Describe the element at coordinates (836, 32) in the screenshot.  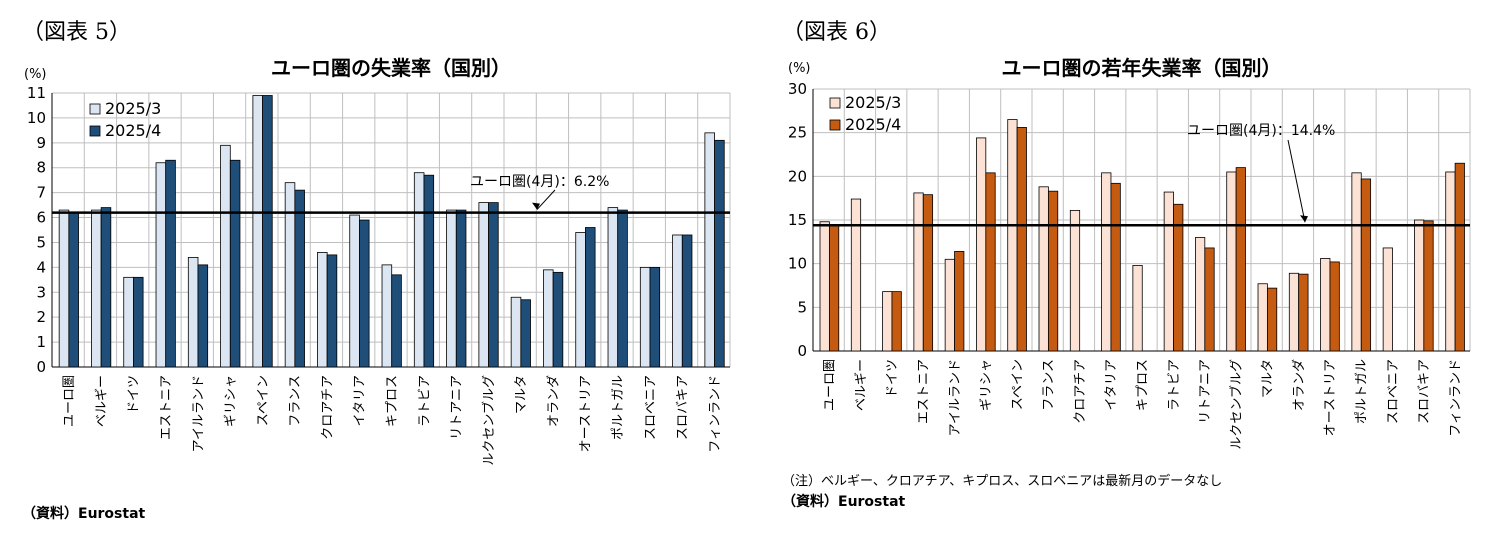
I see `figure-label-right: （図表 6）` at that location.